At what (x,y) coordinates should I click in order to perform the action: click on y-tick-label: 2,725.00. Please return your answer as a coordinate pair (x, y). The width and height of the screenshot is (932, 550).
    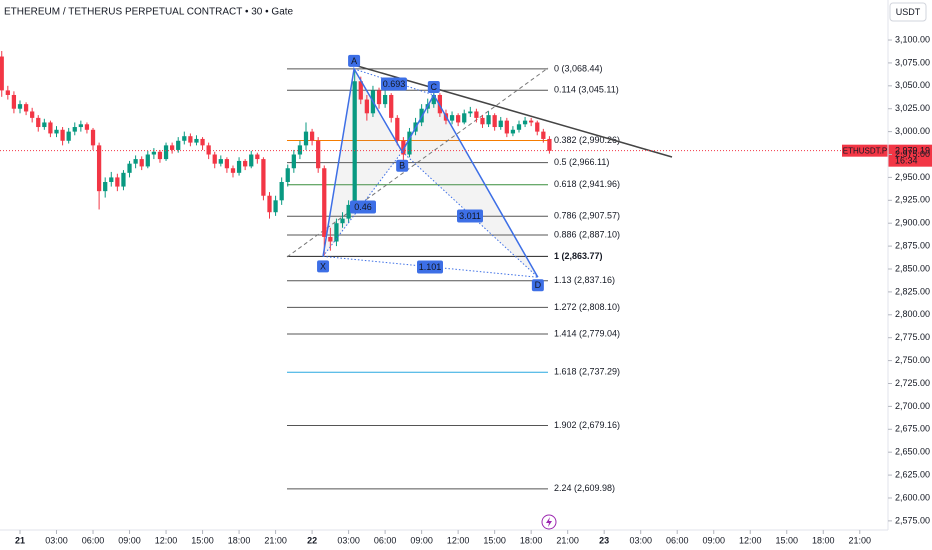
    Looking at the image, I should click on (912, 383).